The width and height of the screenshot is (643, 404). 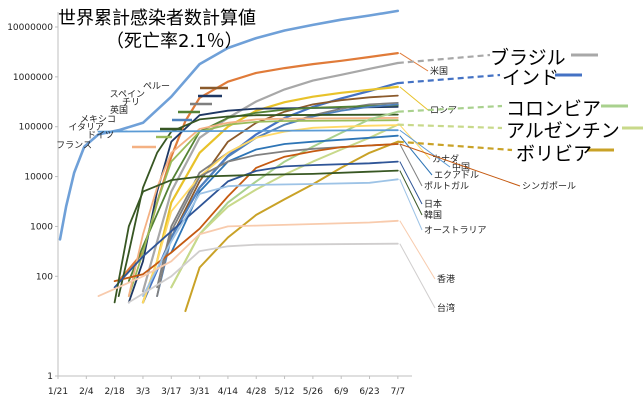 I want to click on series-label-9: メキシコ, so click(x=98, y=120).